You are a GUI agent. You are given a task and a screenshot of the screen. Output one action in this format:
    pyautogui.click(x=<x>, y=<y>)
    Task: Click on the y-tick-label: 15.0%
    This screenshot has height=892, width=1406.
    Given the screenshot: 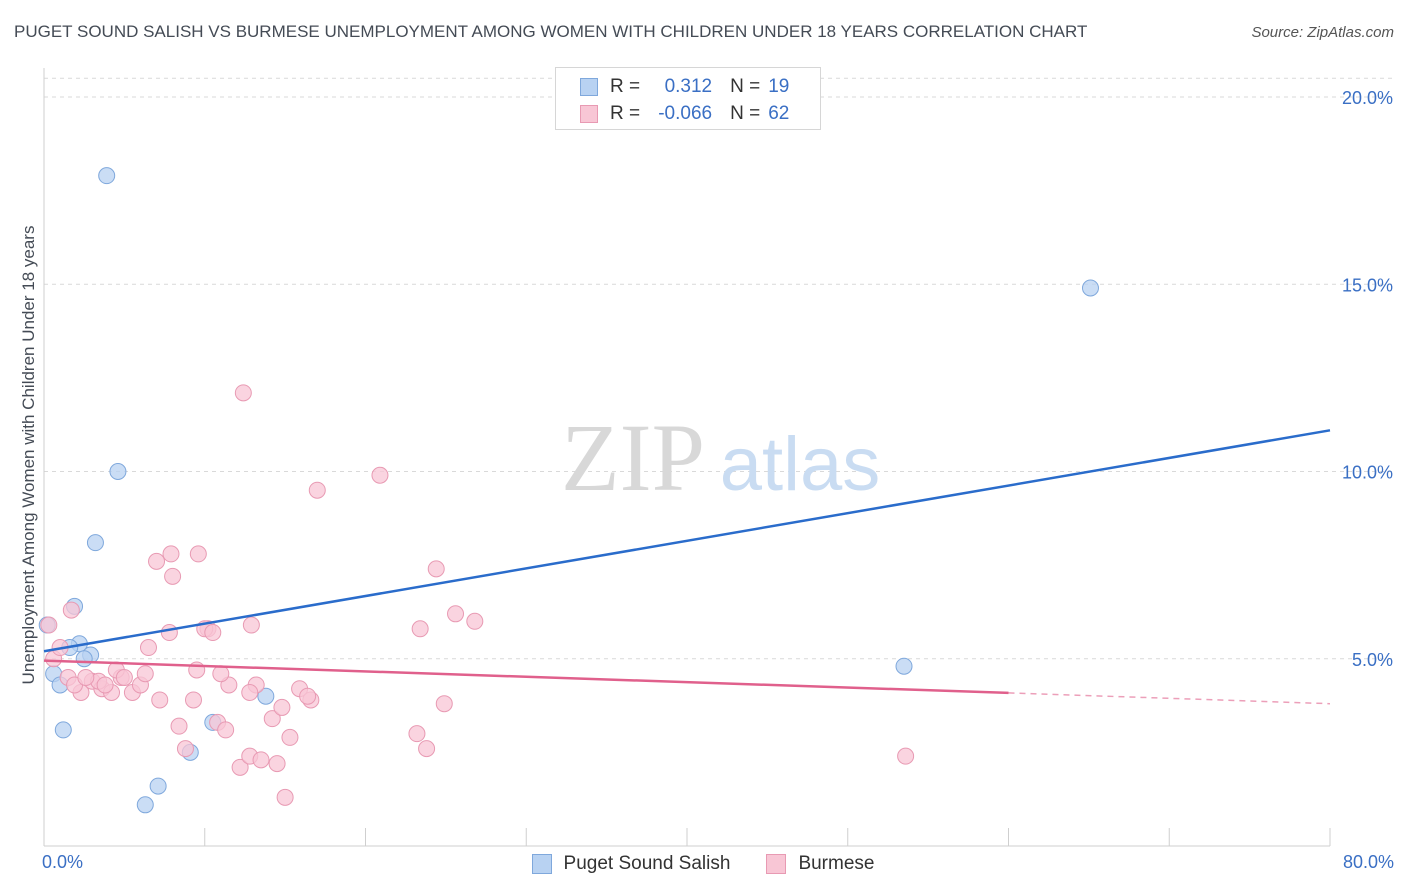 What is the action you would take?
    pyautogui.click(x=1367, y=285)
    